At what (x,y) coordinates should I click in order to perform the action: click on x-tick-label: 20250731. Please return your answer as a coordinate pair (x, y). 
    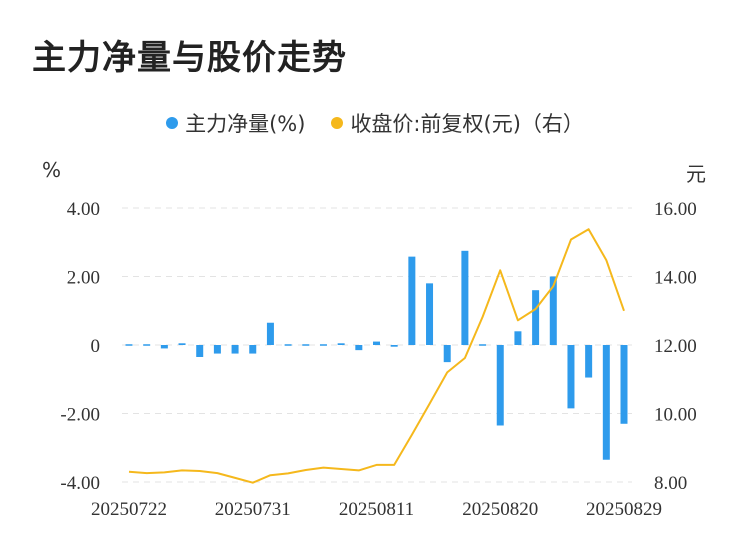
    Looking at the image, I should click on (253, 509).